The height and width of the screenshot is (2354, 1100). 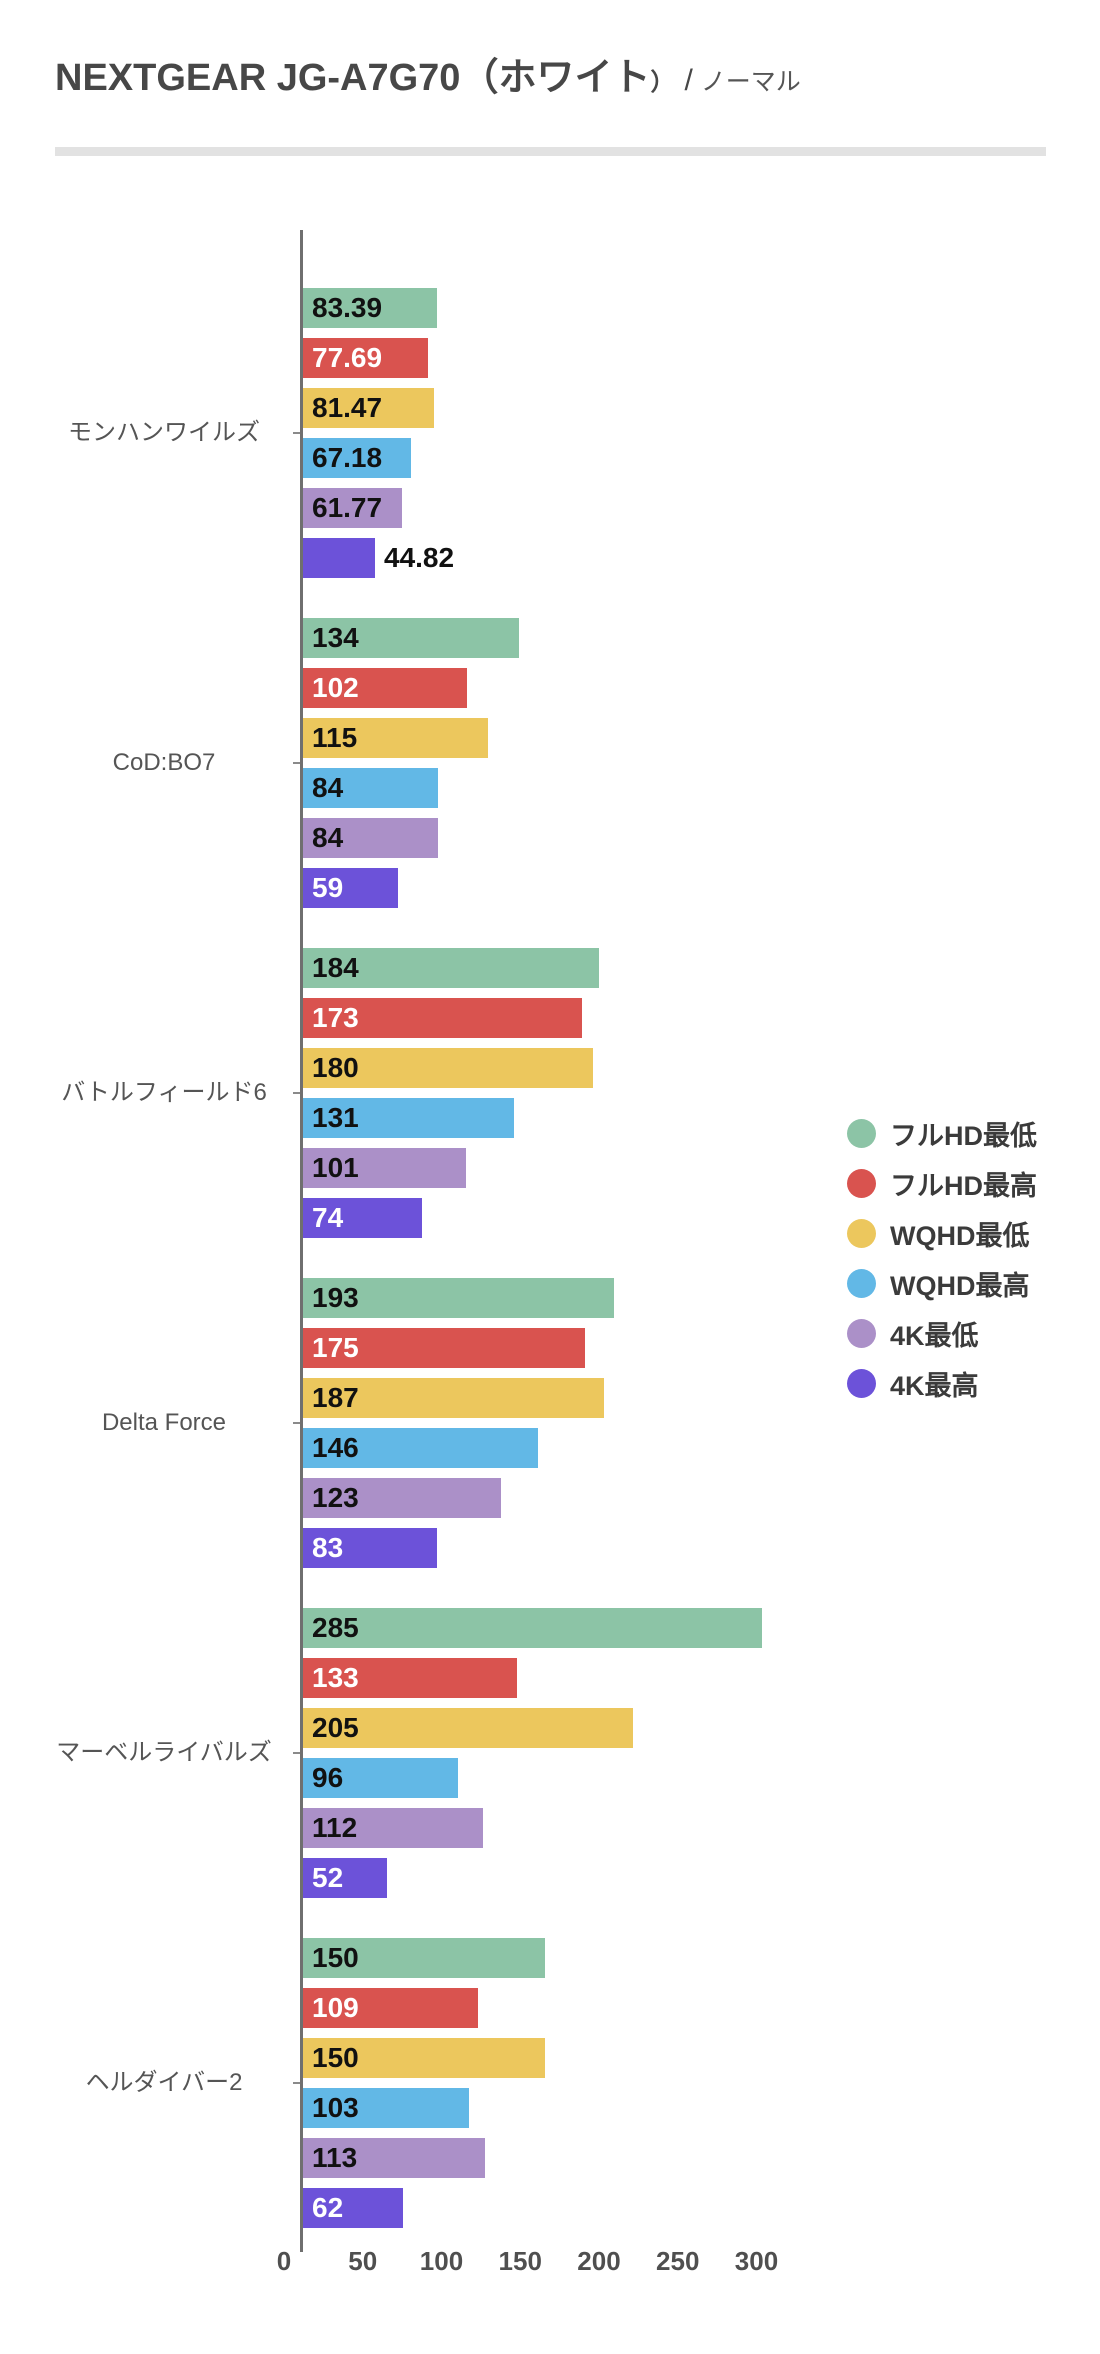 I want to click on title-paren: ）, so click(x=662, y=82).